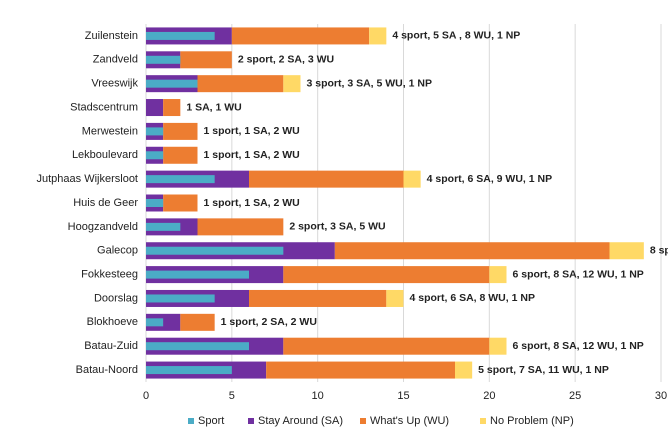  Describe the element at coordinates (456, 36) in the screenshot. I see `data-annotation: 4 sport, 5 SA , 8 WU, 1 NP` at that location.